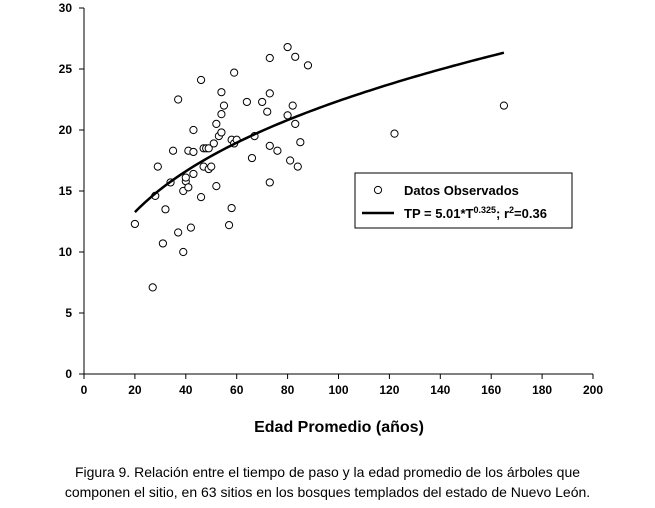  Describe the element at coordinates (338, 390) in the screenshot. I see `x-tick-label: 100` at that location.